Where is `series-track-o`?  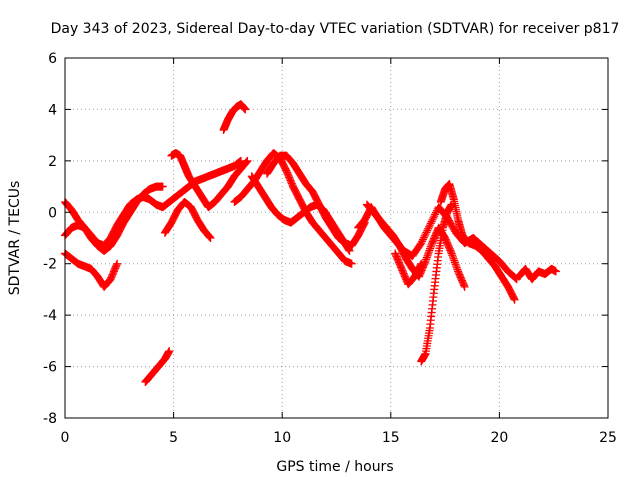 series-track-o is located at coordinates (477, 242).